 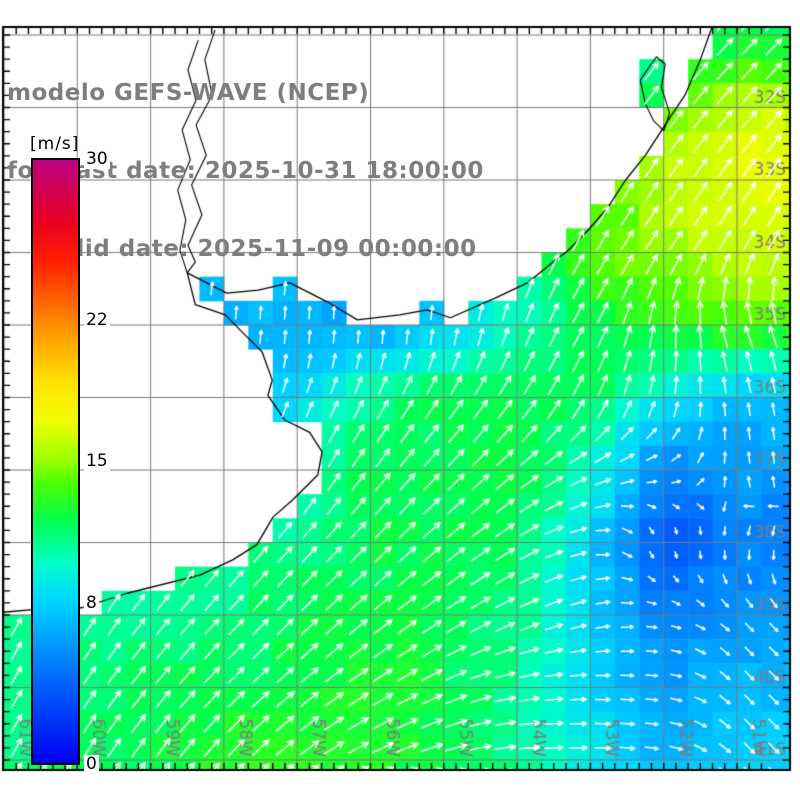 What do you see at coordinates (188, 93) in the screenshot?
I see `model-title: modelo GEFS-WAVE (NCEP)` at bounding box center [188, 93].